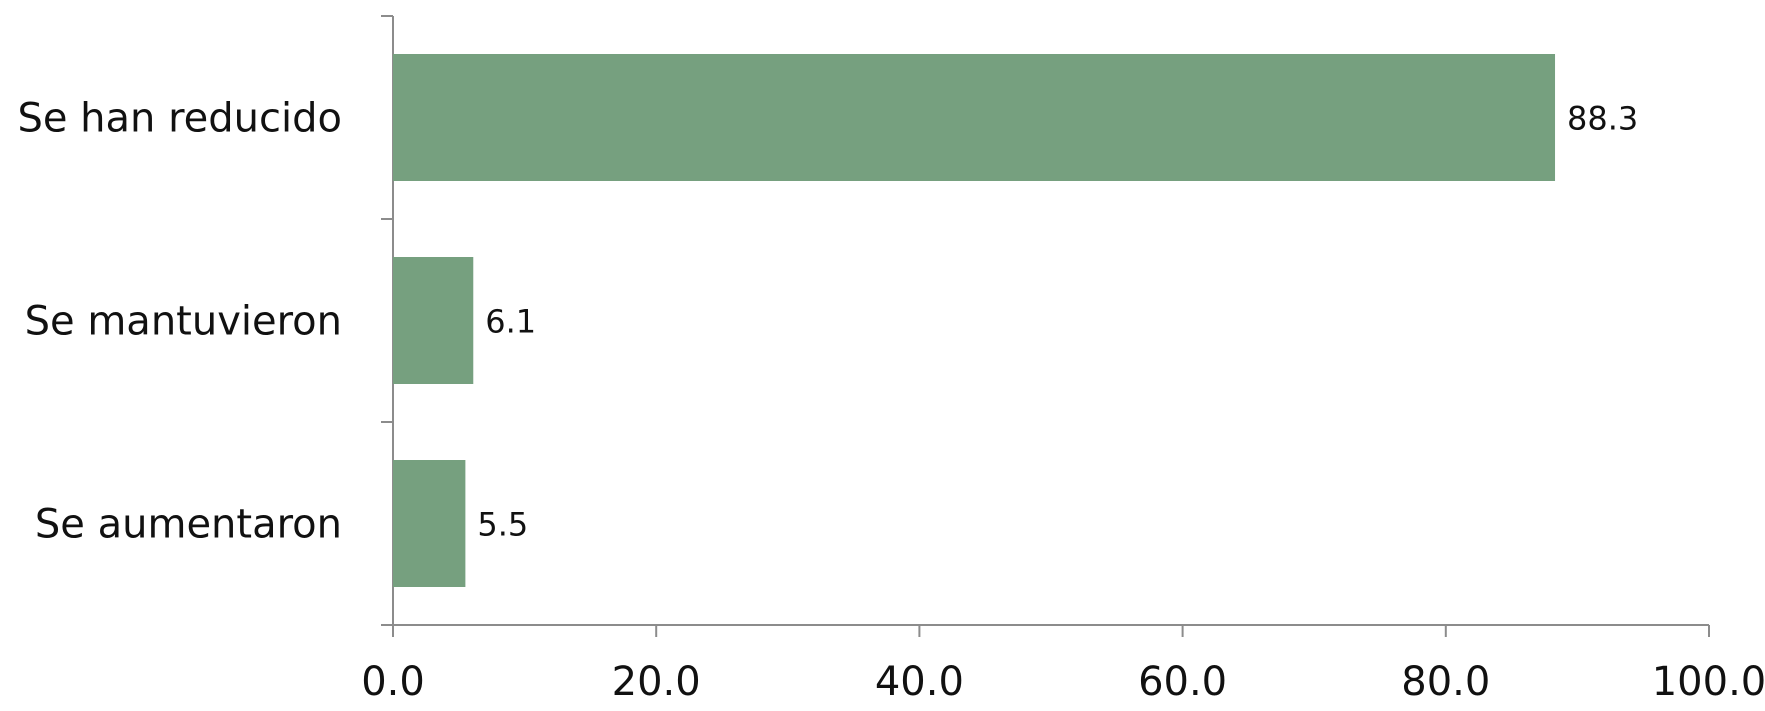 This screenshot has width=1765, height=711. I want to click on data-label: 6.1, so click(510, 322).